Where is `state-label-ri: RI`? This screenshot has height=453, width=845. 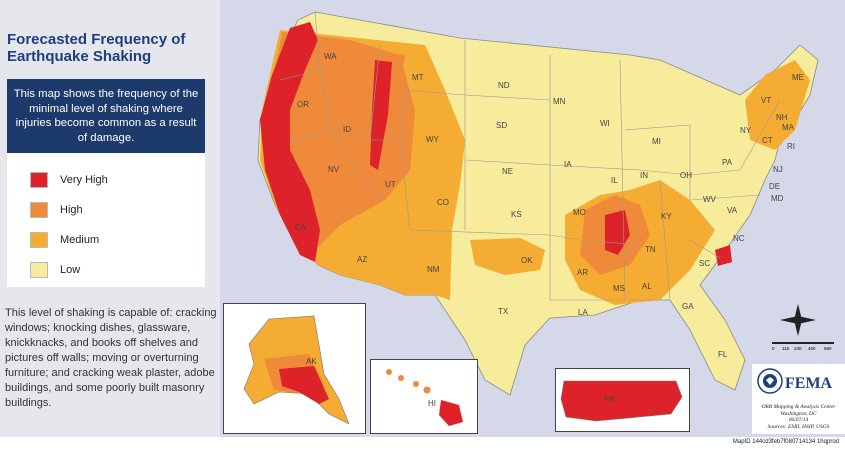 state-label-ri: RI is located at coordinates (791, 146).